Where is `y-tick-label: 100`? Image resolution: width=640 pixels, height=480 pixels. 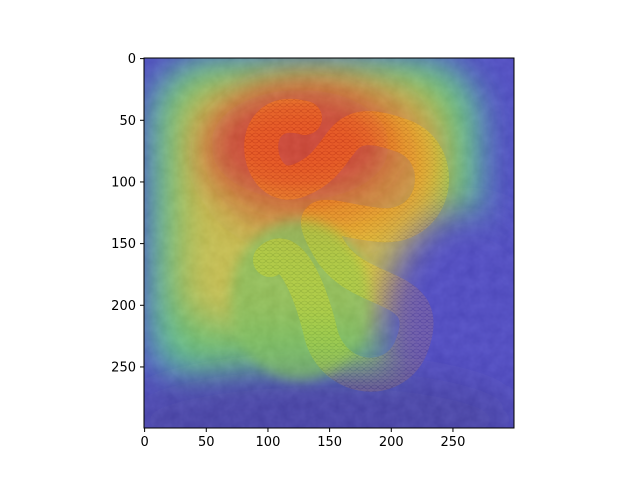
y-tick-label: 100 is located at coordinates (123, 182).